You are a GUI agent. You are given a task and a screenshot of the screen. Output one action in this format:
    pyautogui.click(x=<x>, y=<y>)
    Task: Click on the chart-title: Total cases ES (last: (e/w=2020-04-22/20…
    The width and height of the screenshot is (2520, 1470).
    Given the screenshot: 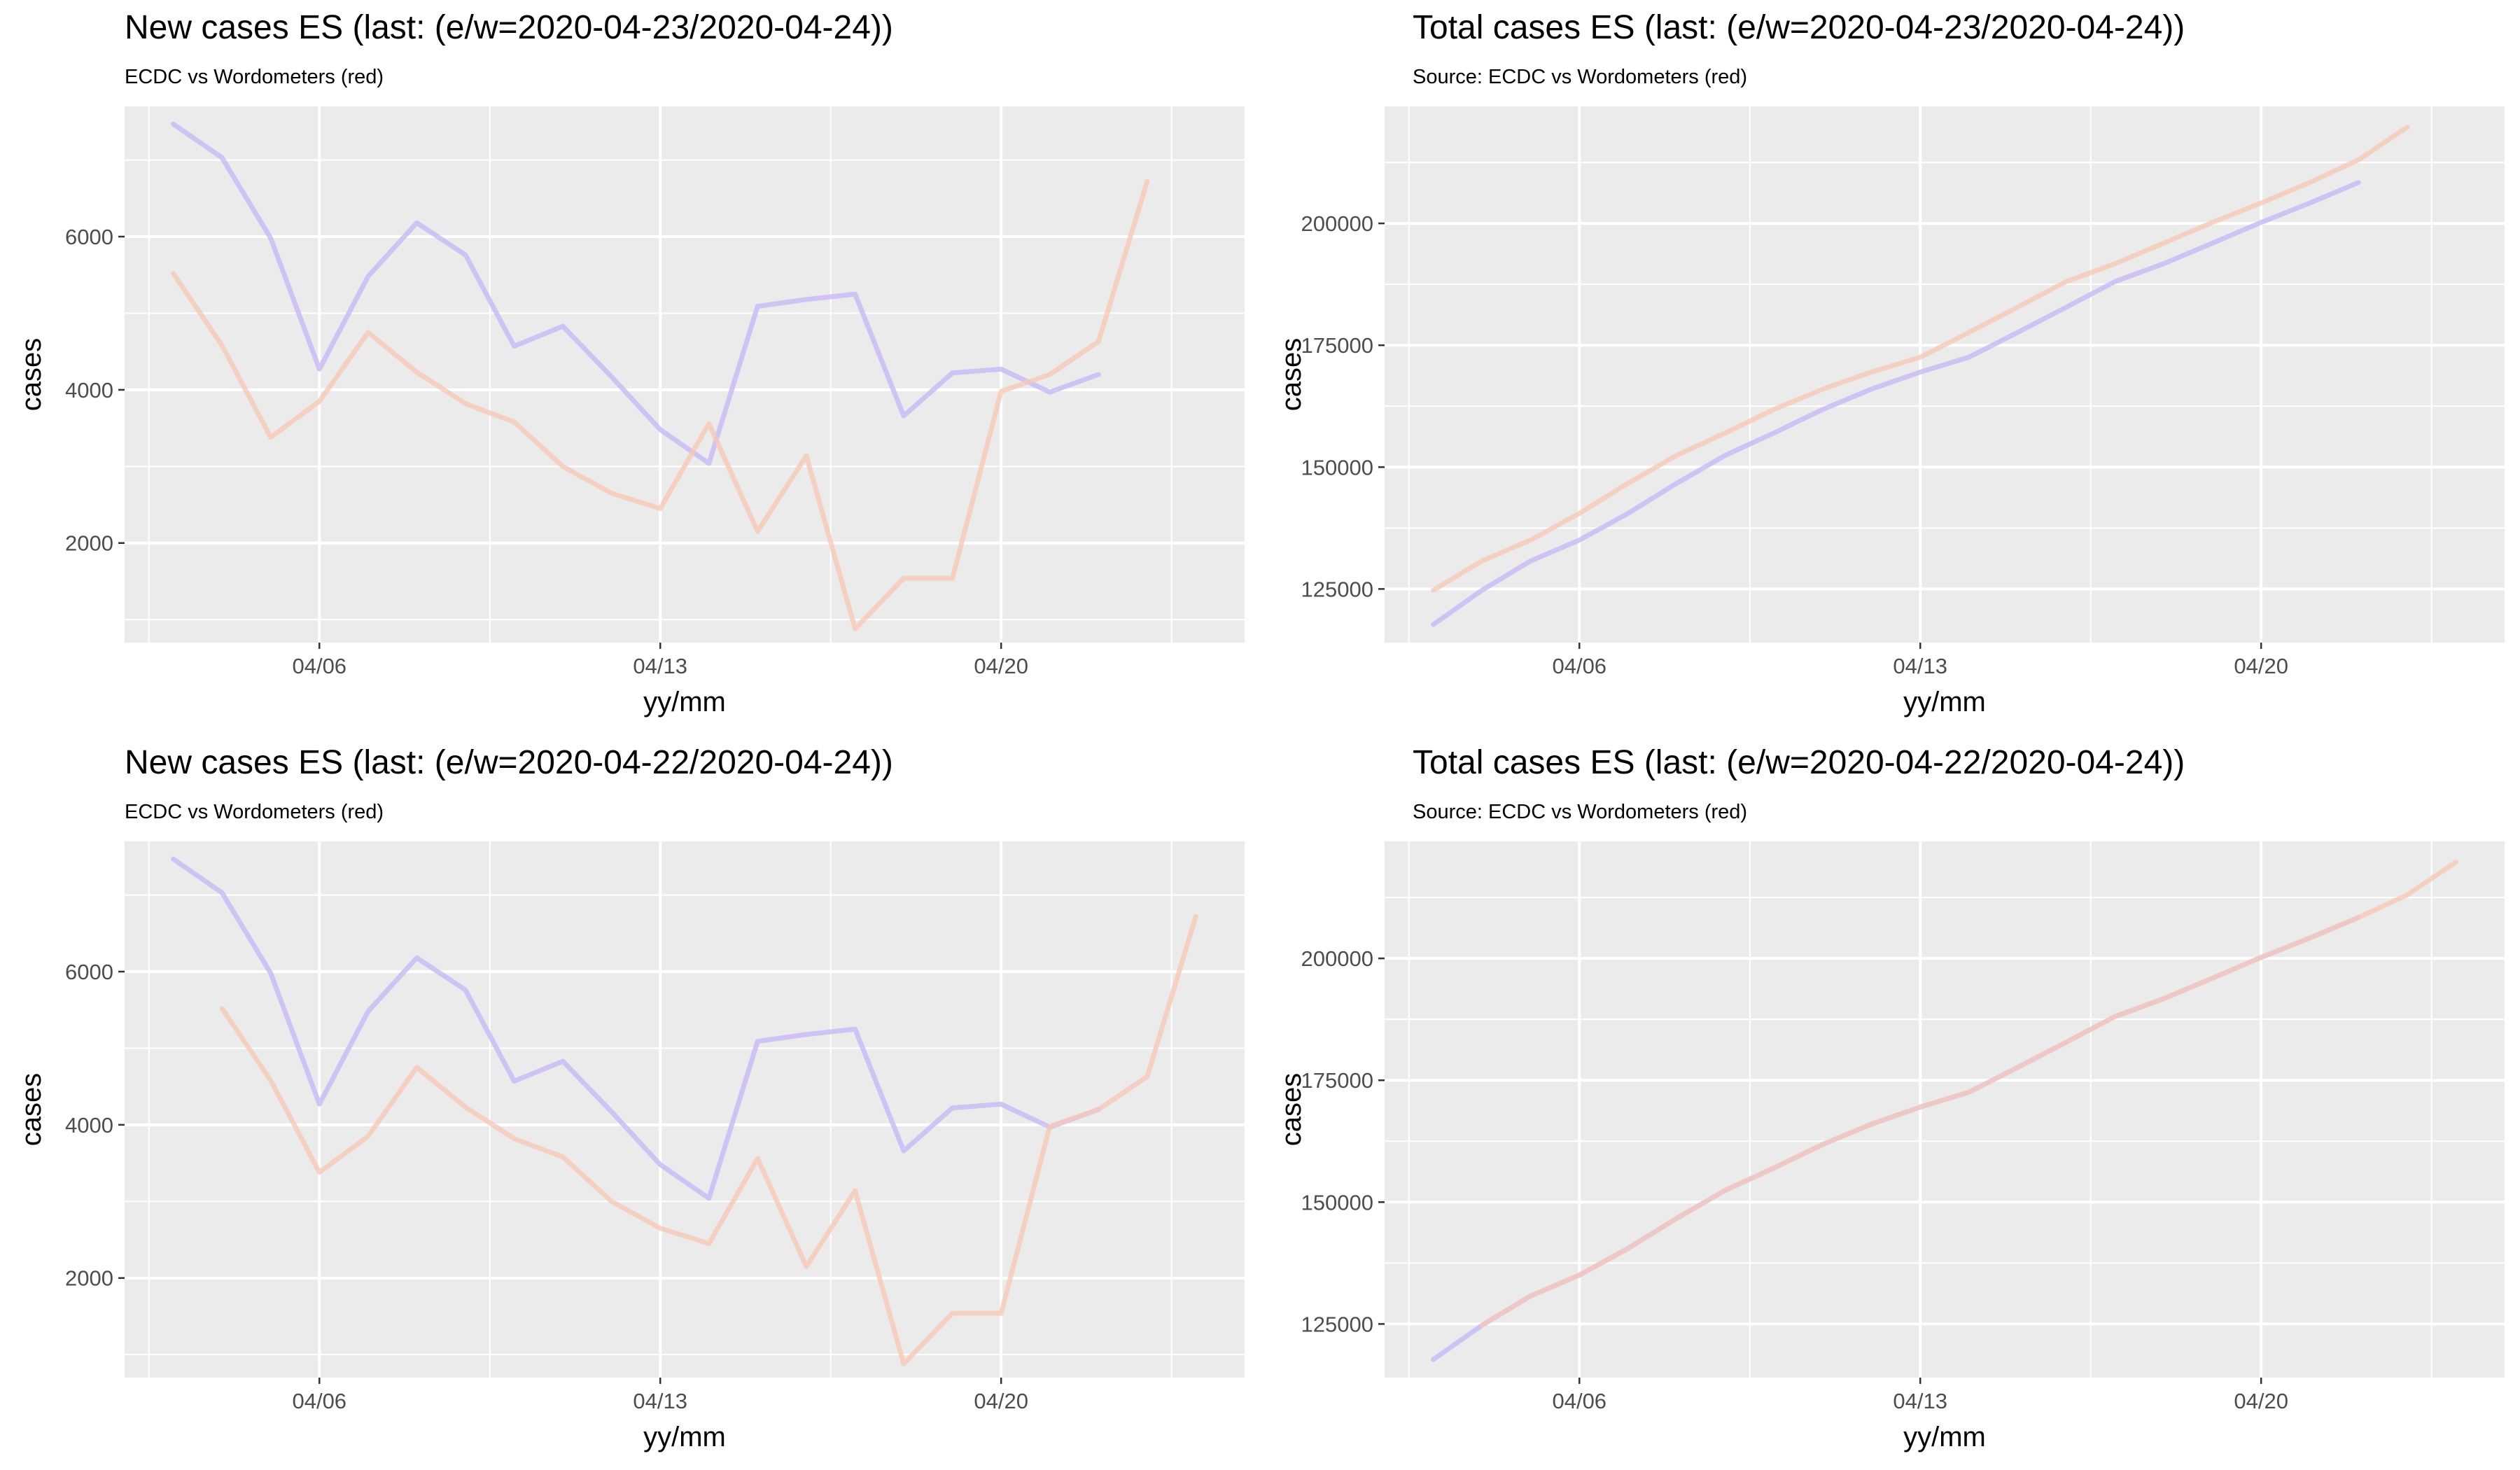 What is the action you would take?
    pyautogui.click(x=1799, y=762)
    